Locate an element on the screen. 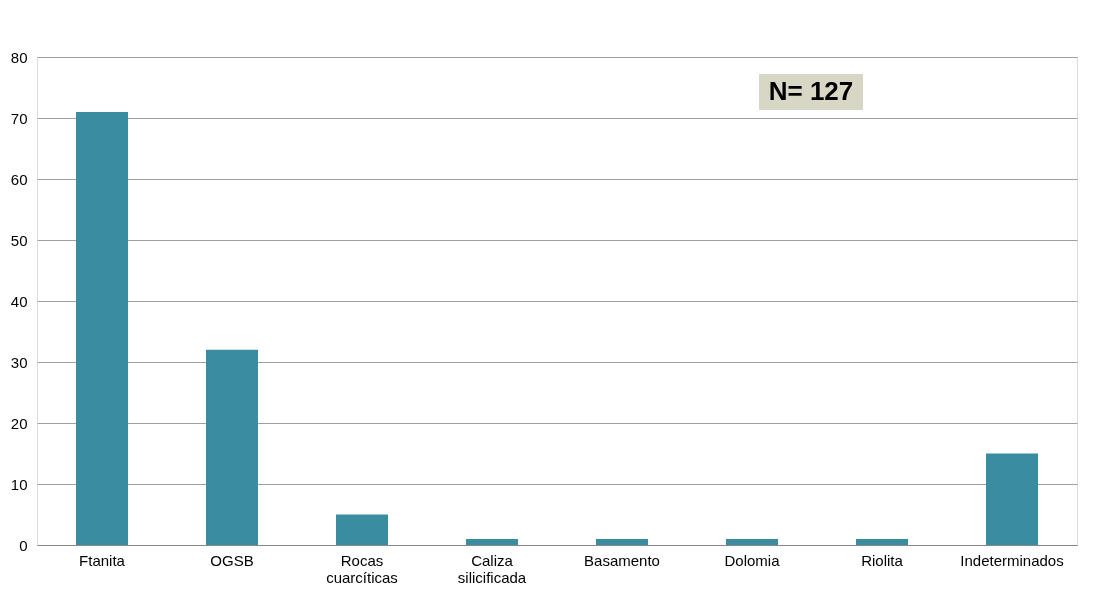  y-tick-label: 40 is located at coordinates (19, 301).